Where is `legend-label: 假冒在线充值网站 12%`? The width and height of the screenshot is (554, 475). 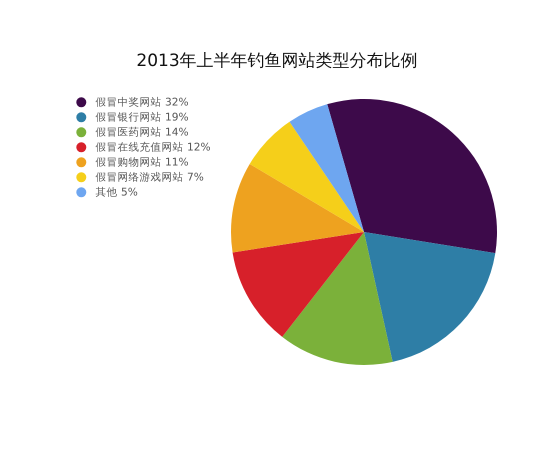
legend-label: 假冒在线充值网站 12% is located at coordinates (153, 147).